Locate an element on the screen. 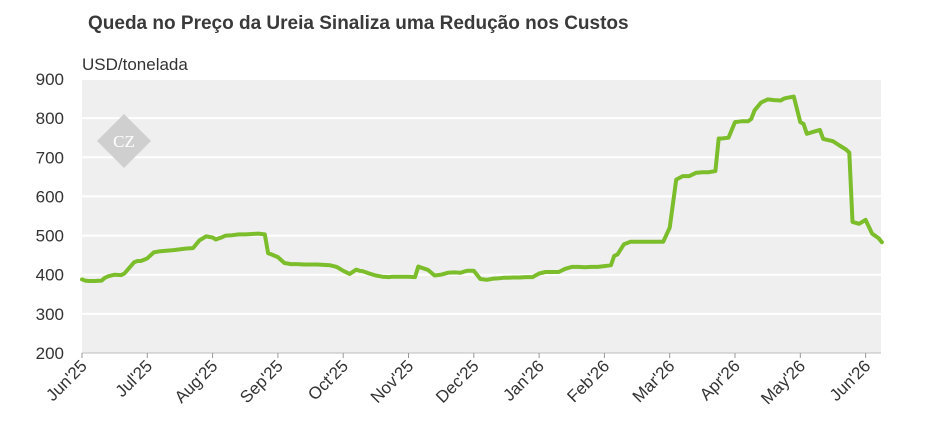 The height and width of the screenshot is (443, 945). y-tick-label: 800 is located at coordinates (50, 118).